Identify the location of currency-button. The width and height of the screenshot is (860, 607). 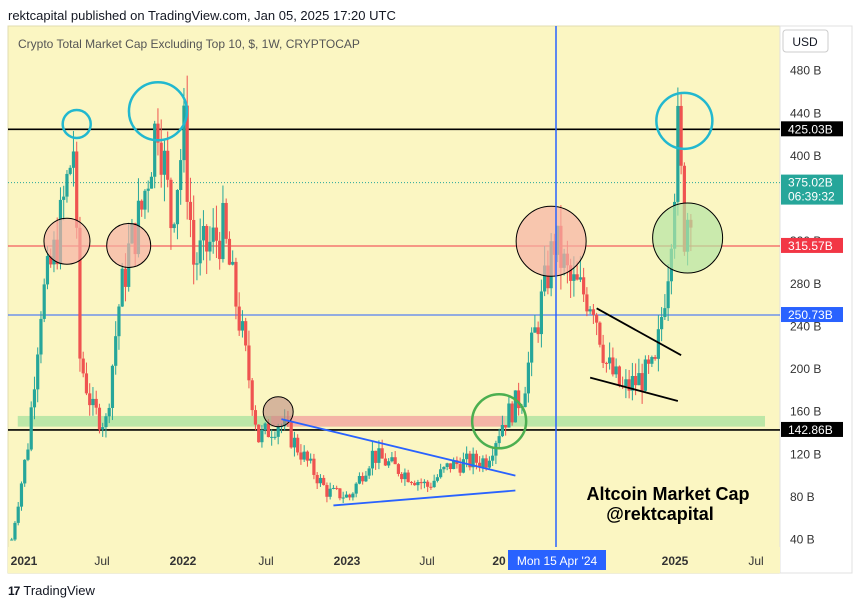
(805, 41).